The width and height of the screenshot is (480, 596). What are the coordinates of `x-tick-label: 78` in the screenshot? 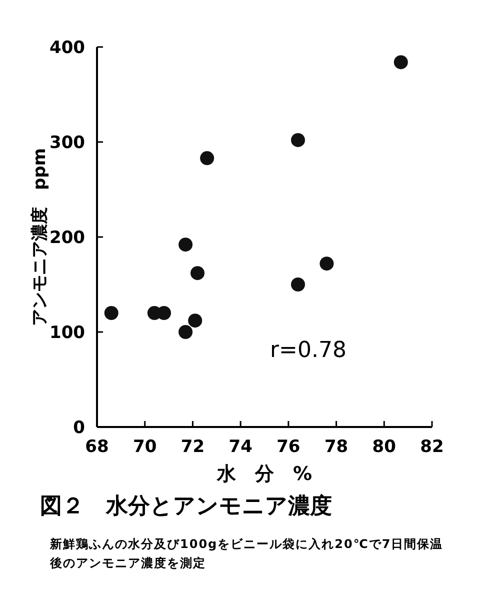 It's located at (336, 447).